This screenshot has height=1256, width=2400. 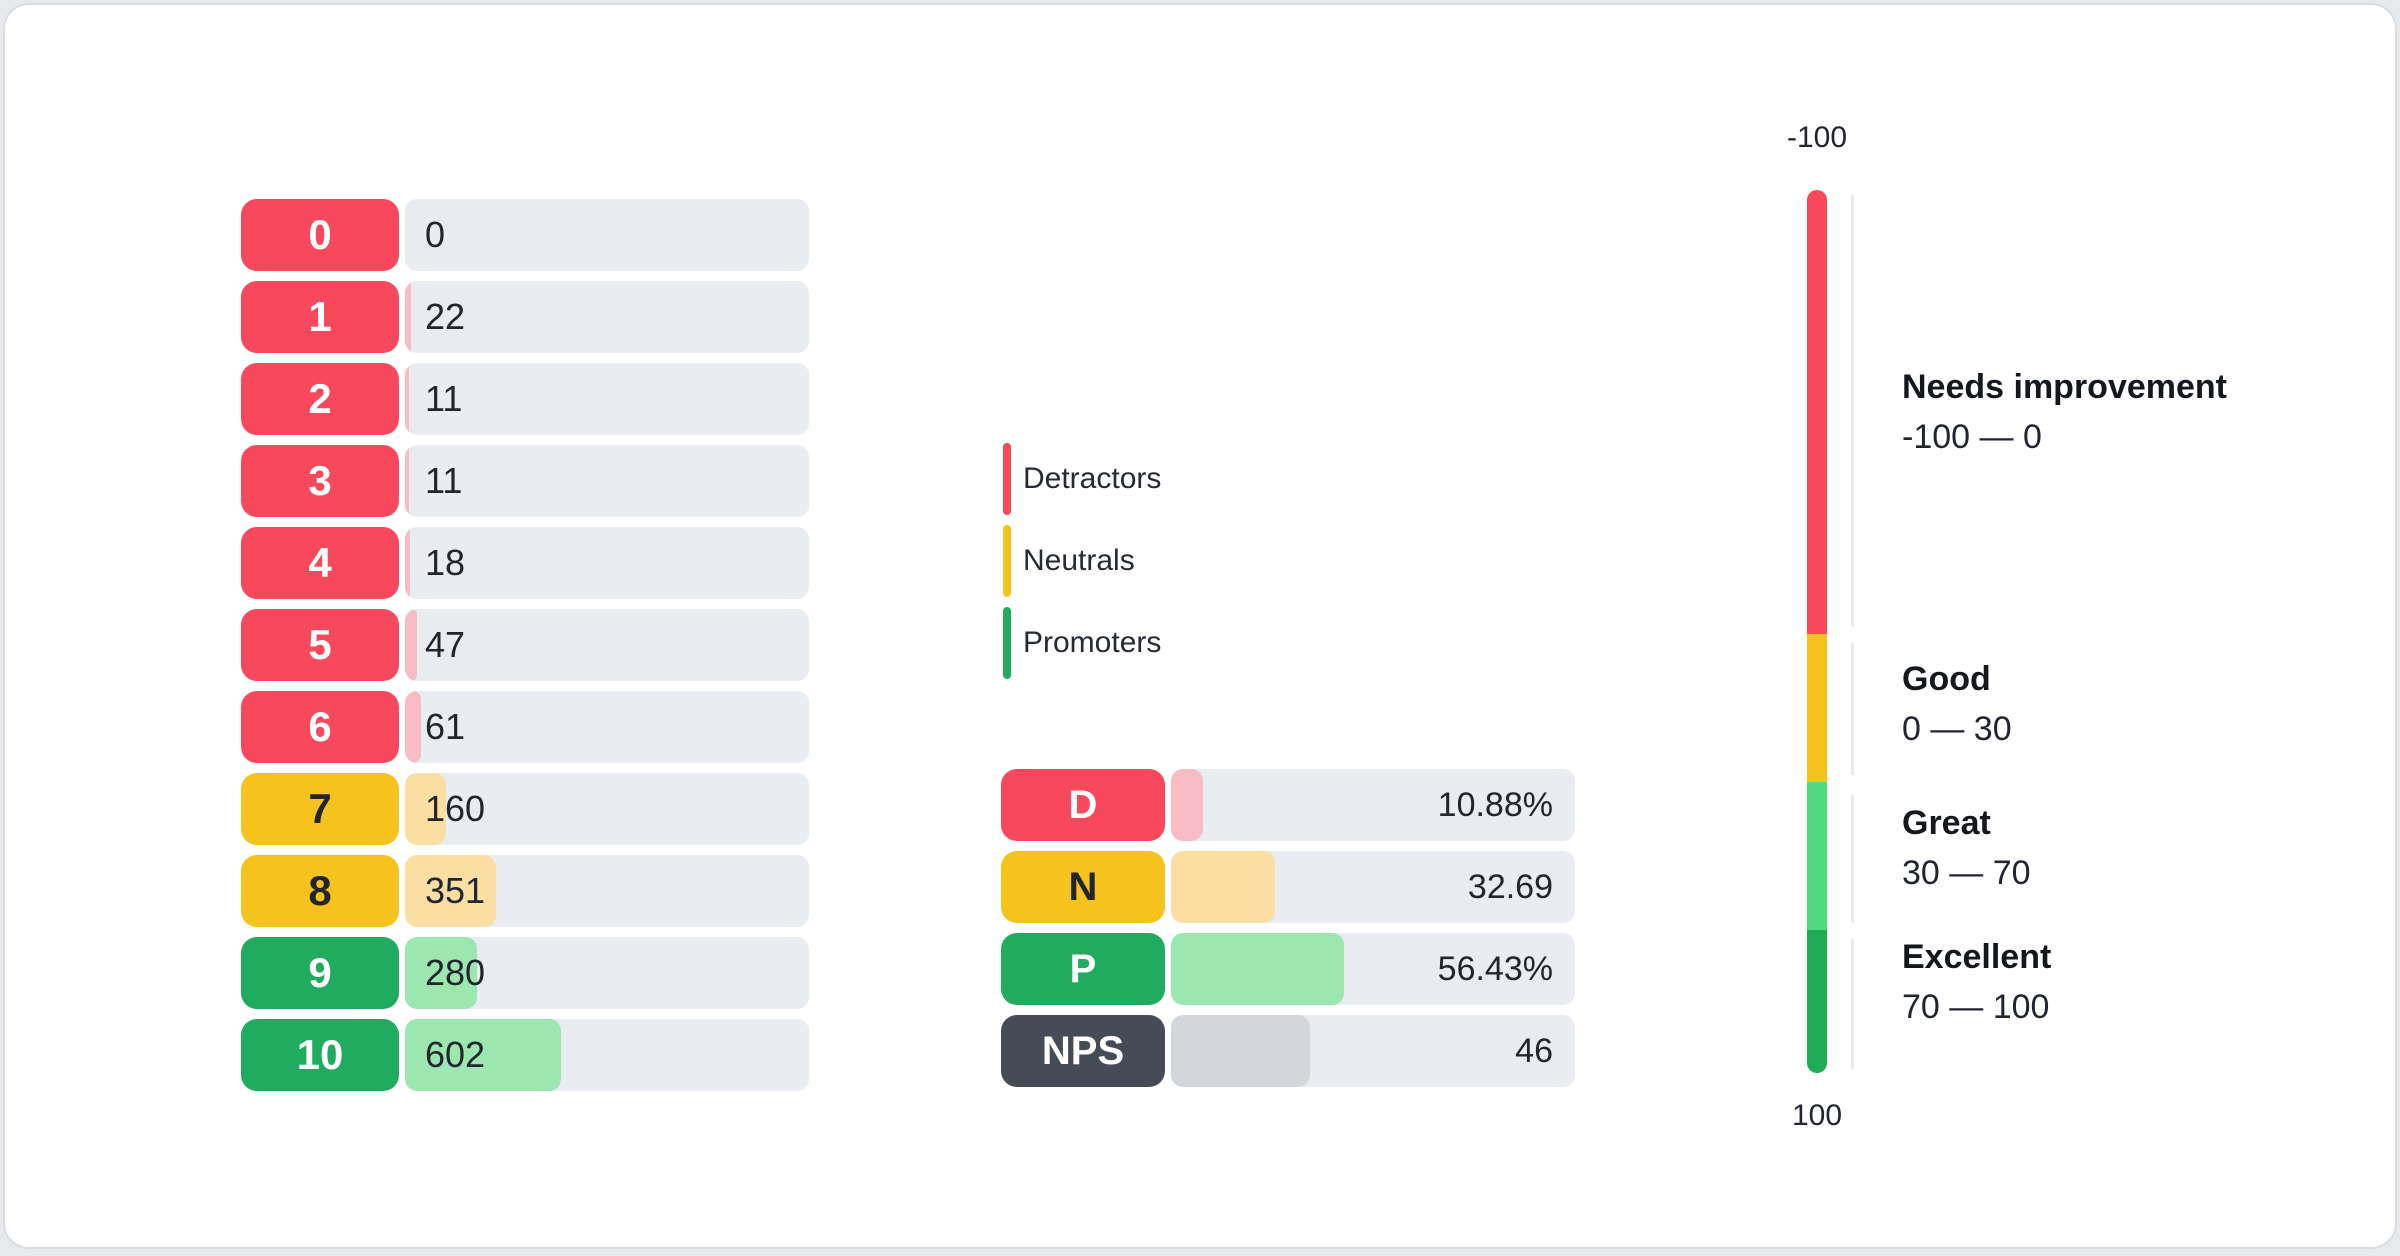 What do you see at coordinates (320, 1055) in the screenshot?
I see `score-chip: 10` at bounding box center [320, 1055].